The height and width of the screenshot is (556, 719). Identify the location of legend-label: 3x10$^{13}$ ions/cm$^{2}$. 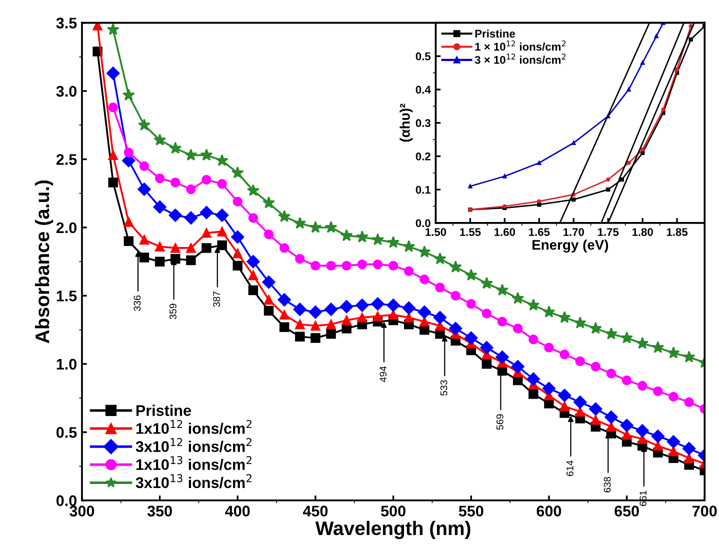
(194, 481).